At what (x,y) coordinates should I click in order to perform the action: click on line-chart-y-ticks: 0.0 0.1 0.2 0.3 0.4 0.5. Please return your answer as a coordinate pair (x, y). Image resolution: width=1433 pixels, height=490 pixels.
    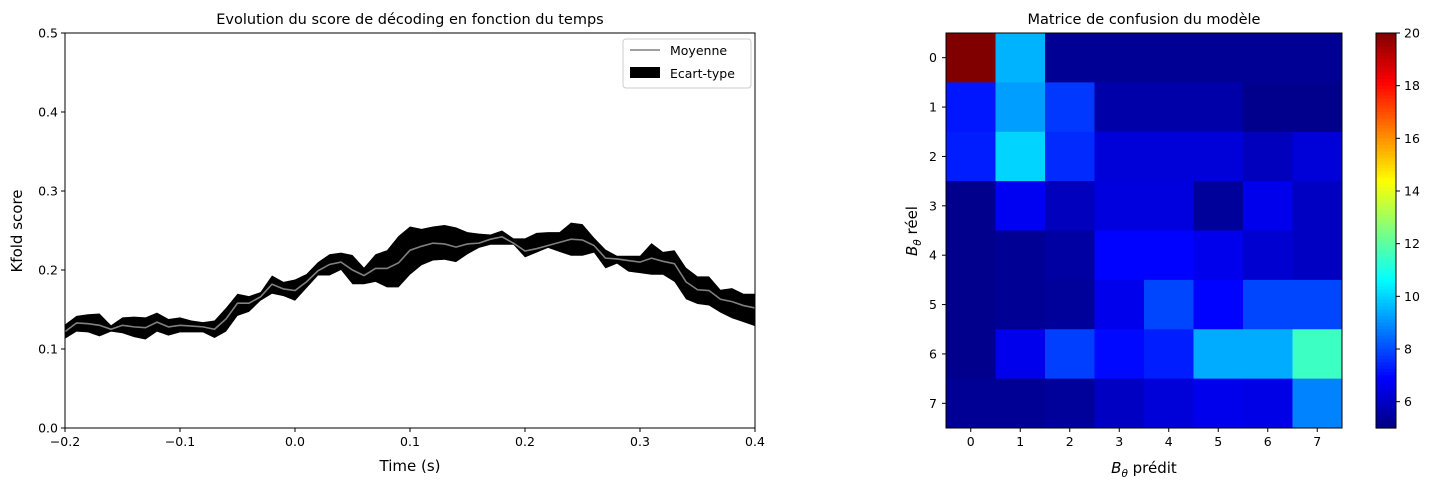
    Looking at the image, I should click on (51, 231).